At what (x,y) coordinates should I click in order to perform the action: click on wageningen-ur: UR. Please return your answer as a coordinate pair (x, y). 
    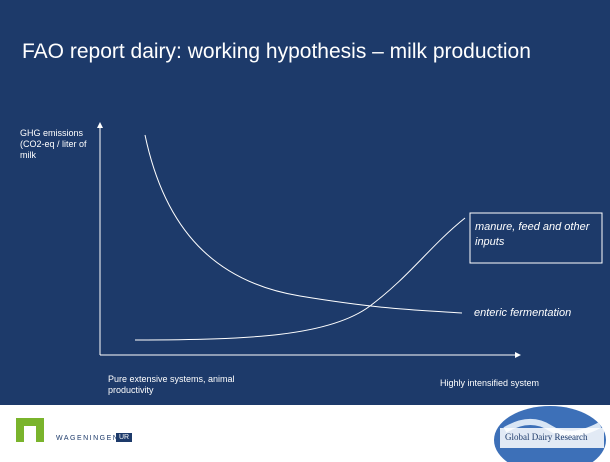
    Looking at the image, I should click on (124, 437).